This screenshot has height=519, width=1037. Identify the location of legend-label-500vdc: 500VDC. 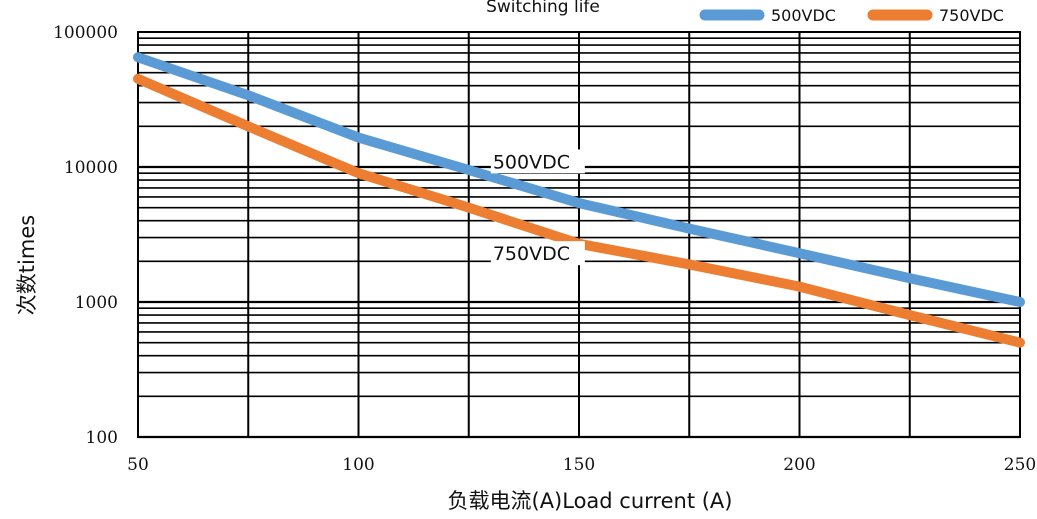
(803, 15).